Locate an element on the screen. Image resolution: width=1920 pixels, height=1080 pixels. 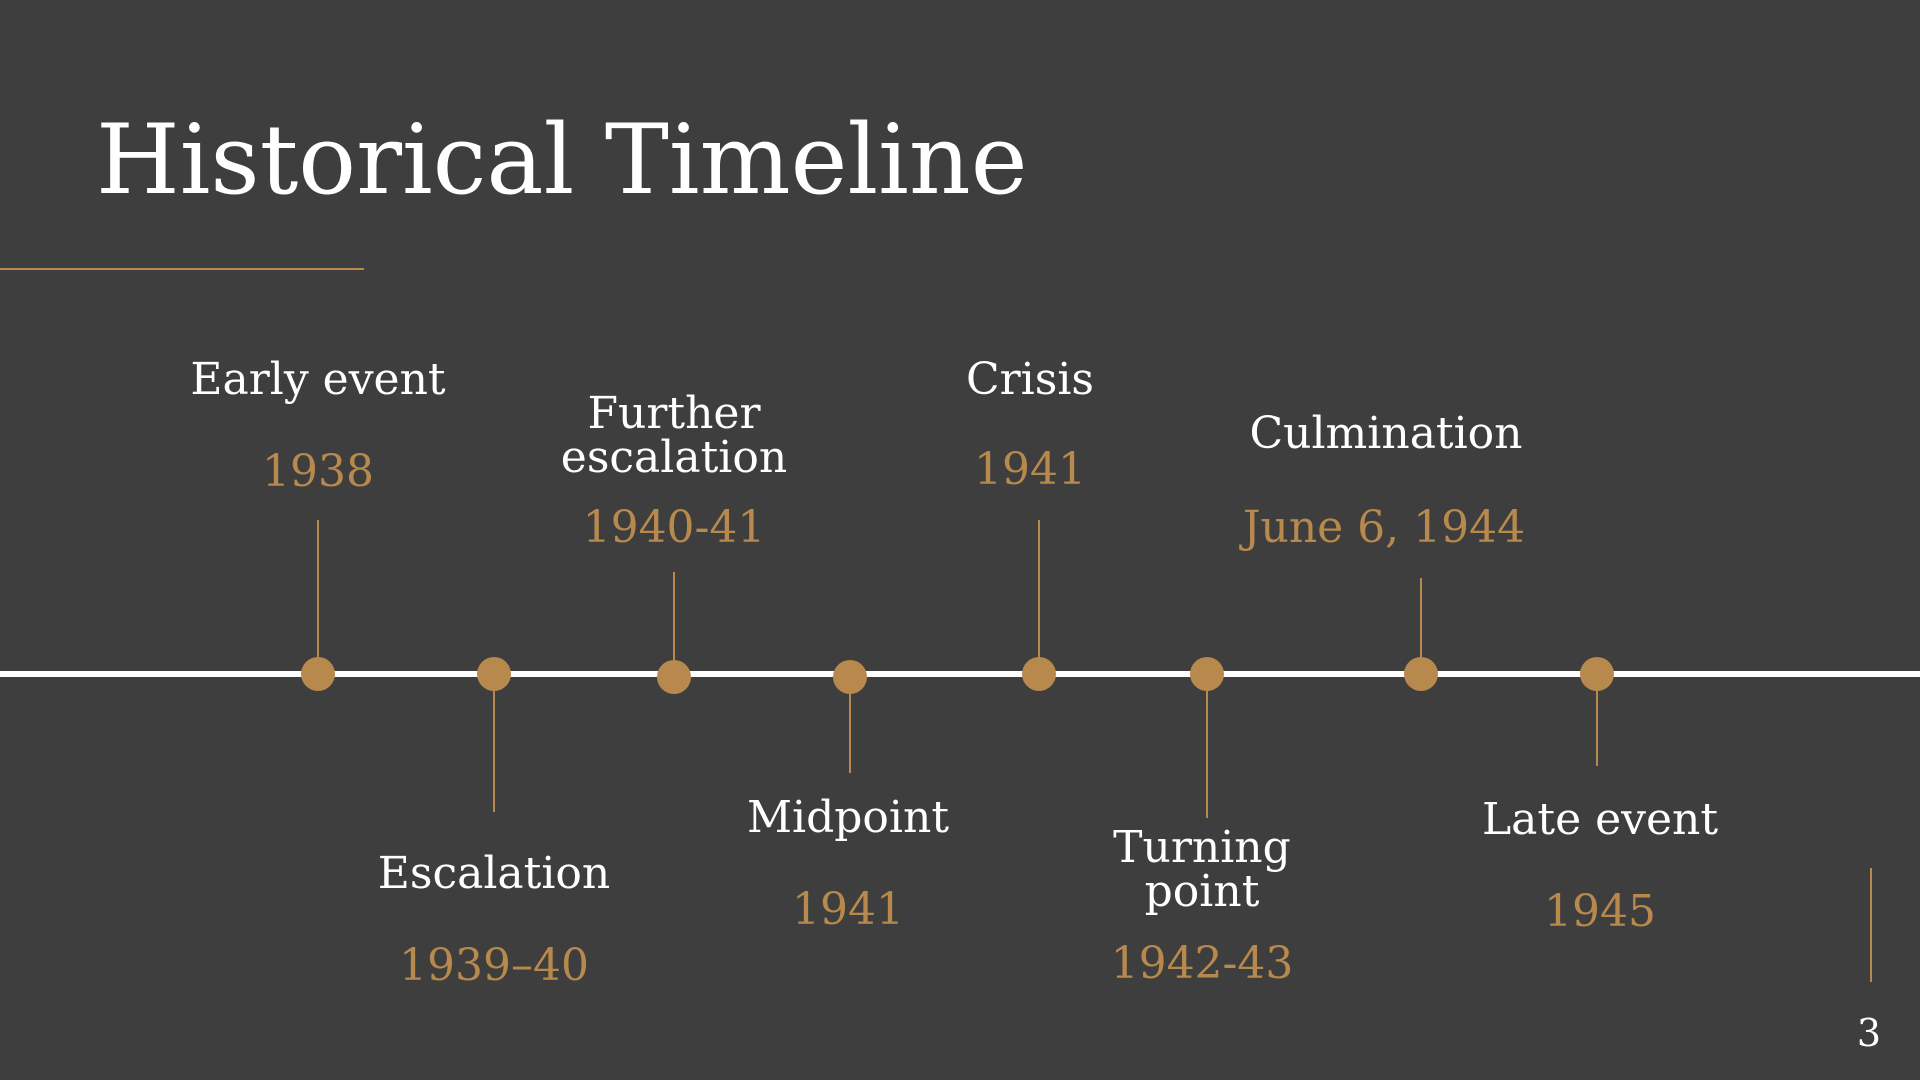
event-label: Escalation is located at coordinates (494, 873).